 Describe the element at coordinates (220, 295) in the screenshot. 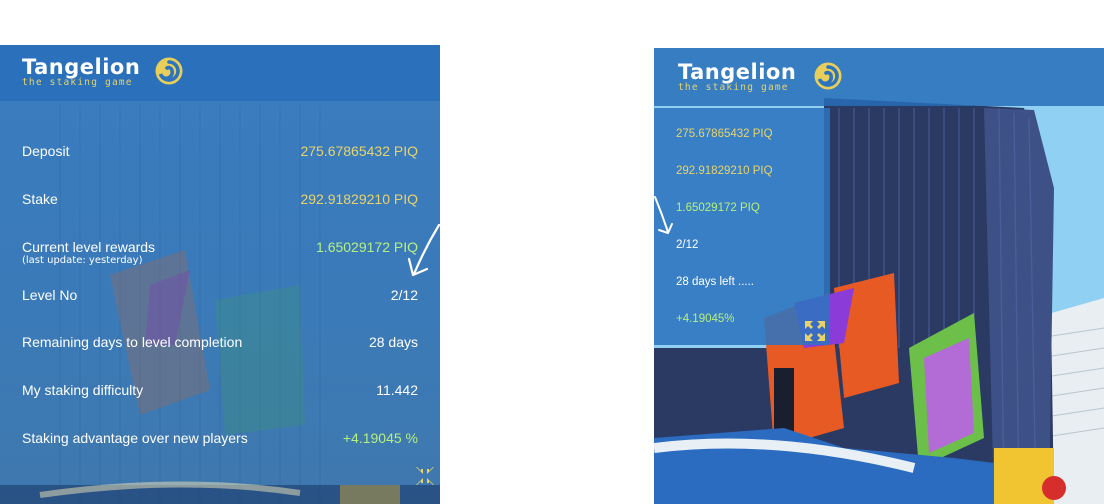

I see `level-no-row: Level No 2/12` at that location.